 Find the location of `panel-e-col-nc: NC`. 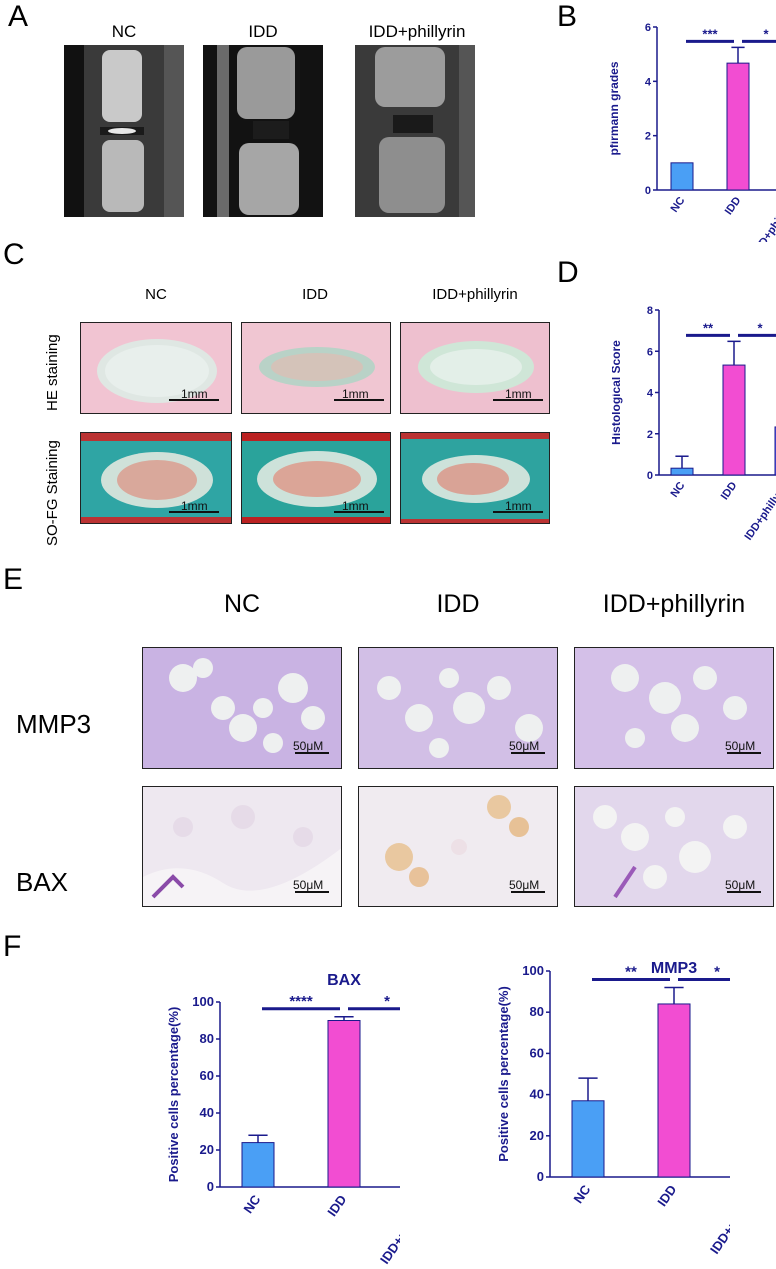

panel-e-col-nc: NC is located at coordinates (242, 604).